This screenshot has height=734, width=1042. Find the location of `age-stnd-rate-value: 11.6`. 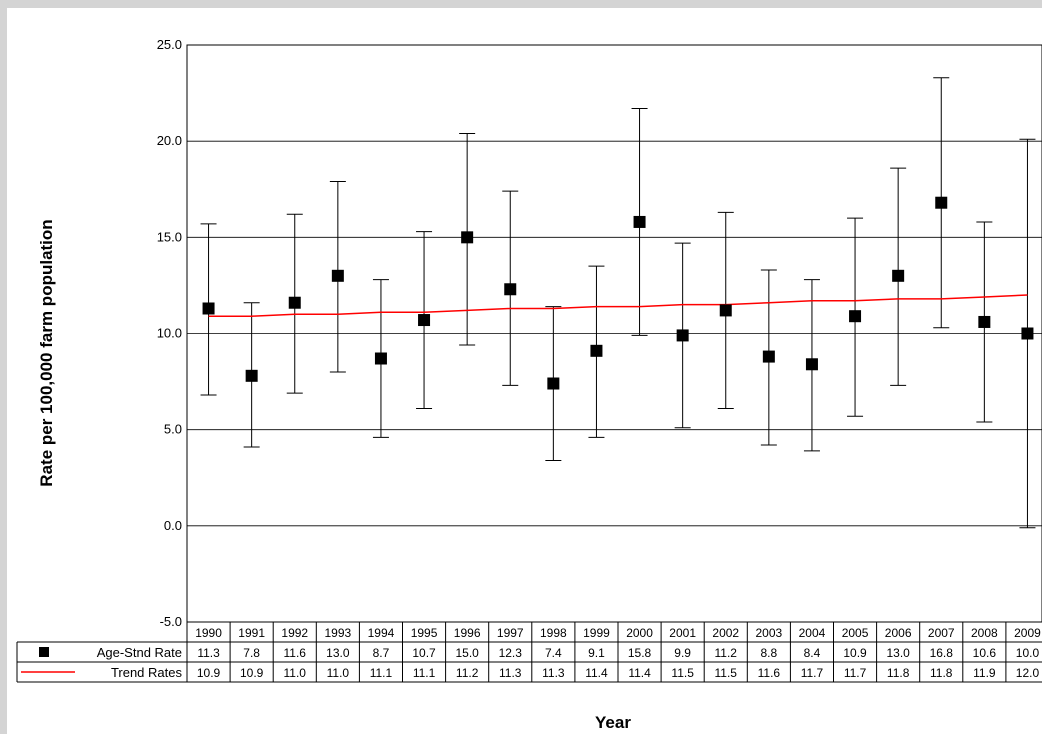

age-stnd-rate-value: 11.6 is located at coordinates (295, 653).